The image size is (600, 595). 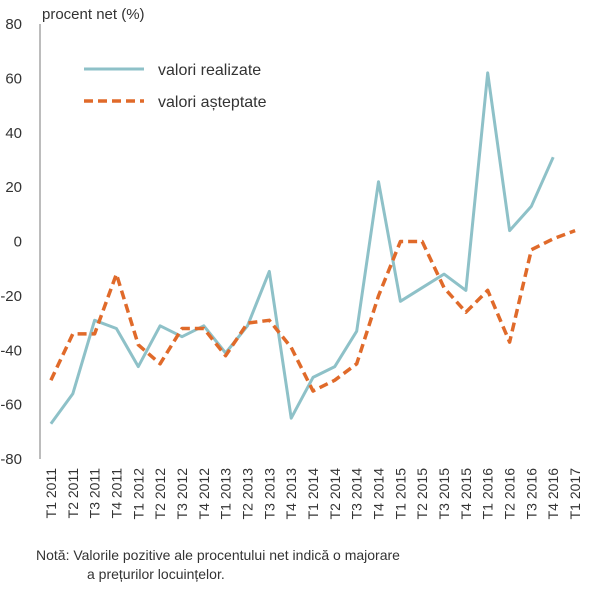 What do you see at coordinates (11, 296) in the screenshot?
I see `y-tick-label: -20` at bounding box center [11, 296].